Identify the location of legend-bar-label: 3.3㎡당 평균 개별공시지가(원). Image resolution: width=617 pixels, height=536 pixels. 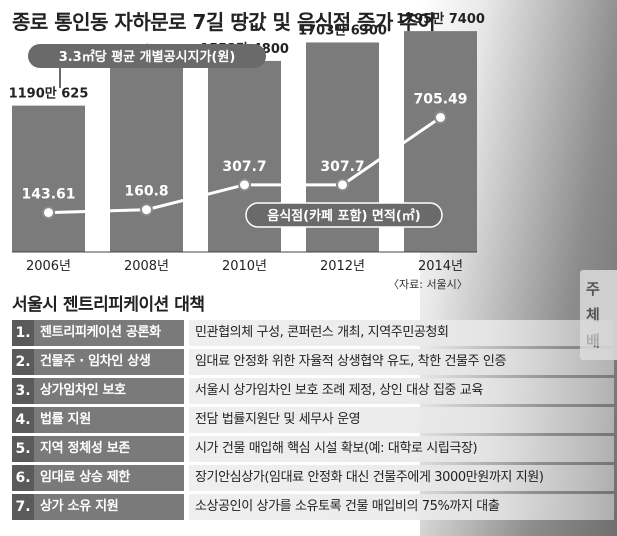
(147, 57).